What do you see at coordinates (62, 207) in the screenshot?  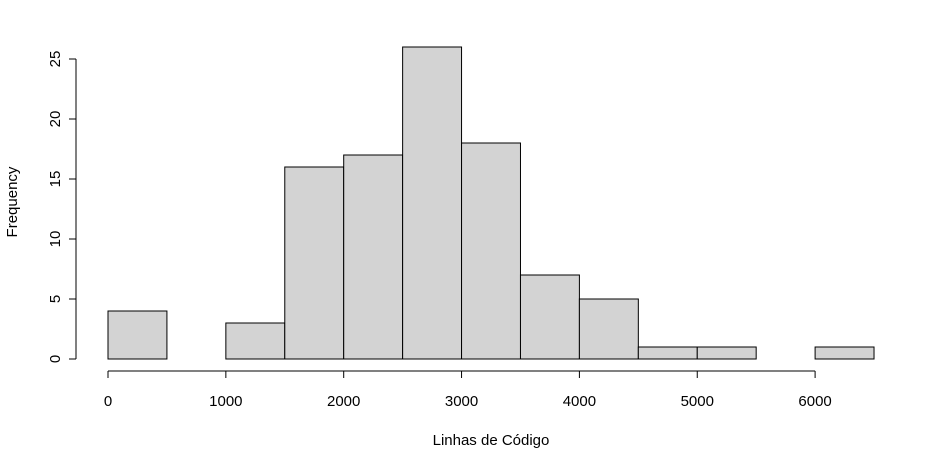 I see `y-axis: 0 5 10 15 20 25` at bounding box center [62, 207].